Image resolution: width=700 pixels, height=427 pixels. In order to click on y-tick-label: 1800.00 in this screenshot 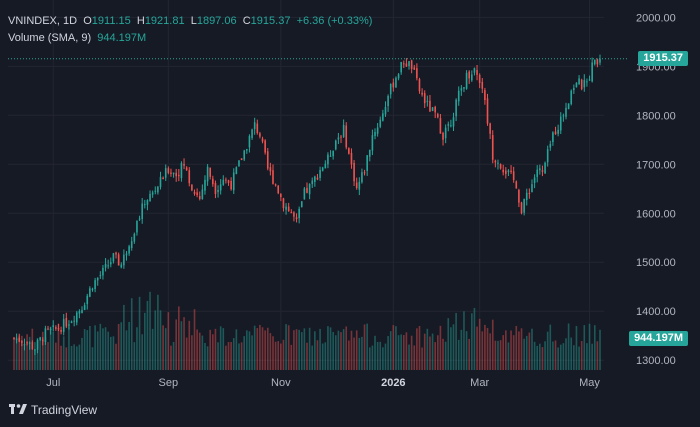, I will do `click(656, 116)`.